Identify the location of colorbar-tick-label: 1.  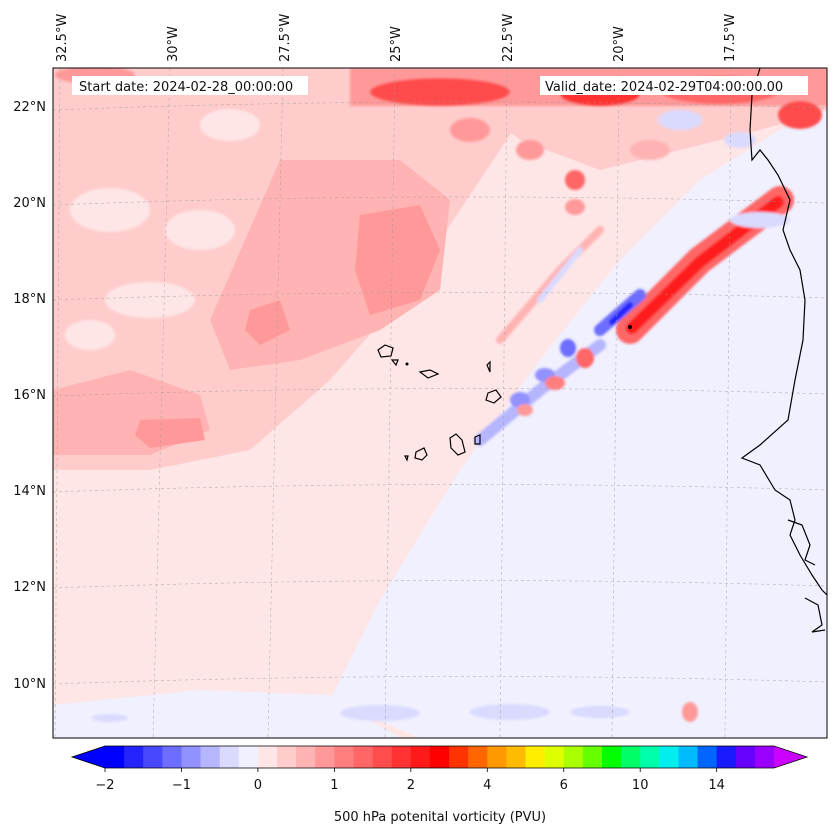
(334, 785).